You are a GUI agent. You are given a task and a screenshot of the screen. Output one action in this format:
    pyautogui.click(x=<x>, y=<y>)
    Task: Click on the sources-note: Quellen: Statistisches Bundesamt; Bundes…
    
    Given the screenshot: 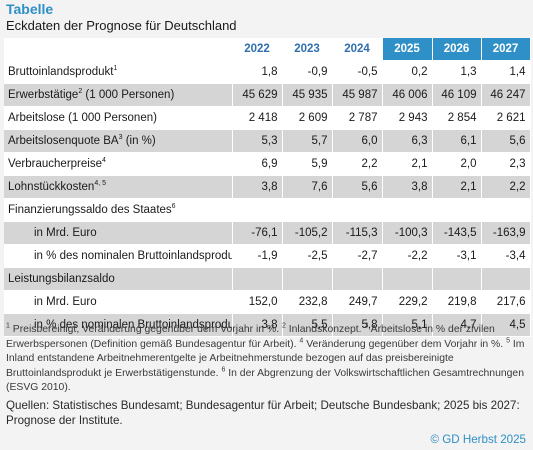 What is the action you would take?
    pyautogui.click(x=263, y=413)
    